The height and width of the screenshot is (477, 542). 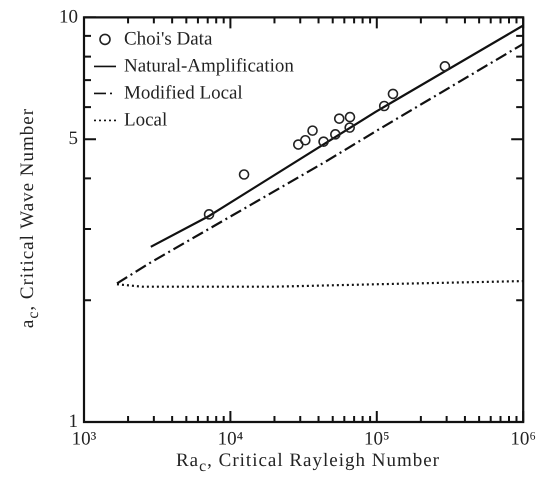 I want to click on legend-label: Natural-Amplification, so click(x=209, y=65).